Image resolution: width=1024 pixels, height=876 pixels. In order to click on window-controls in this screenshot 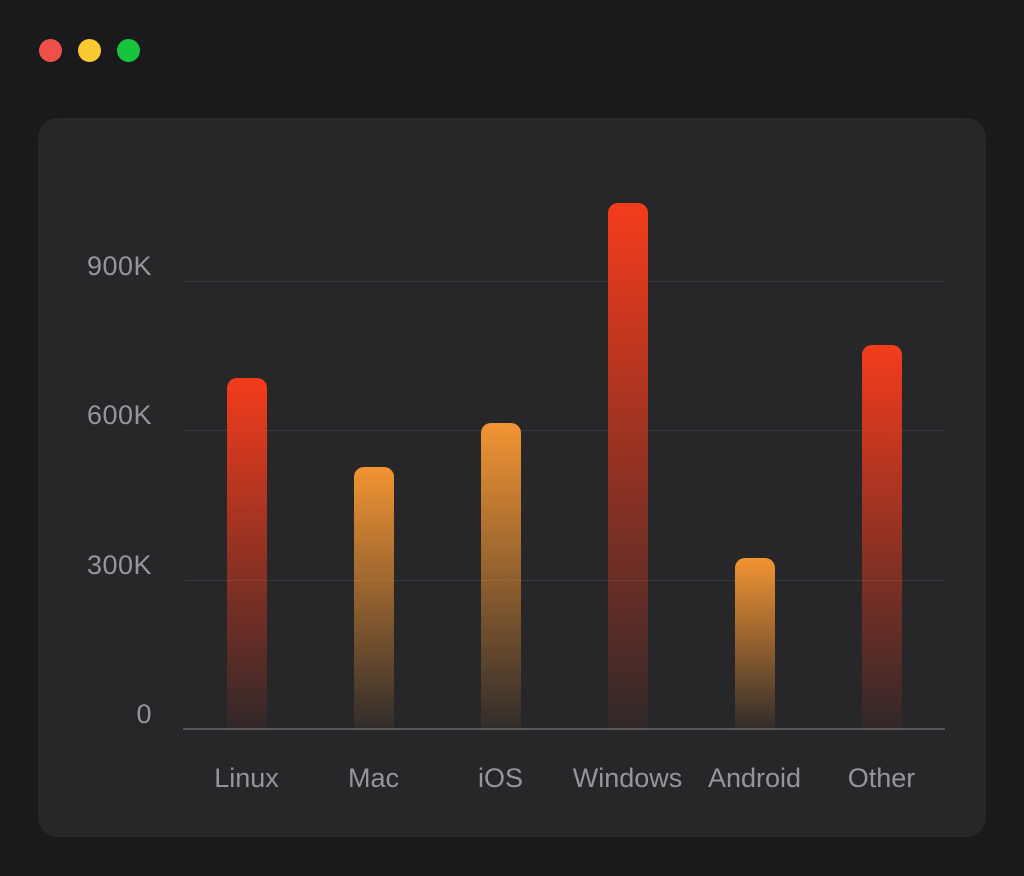, I will do `click(89, 50)`.